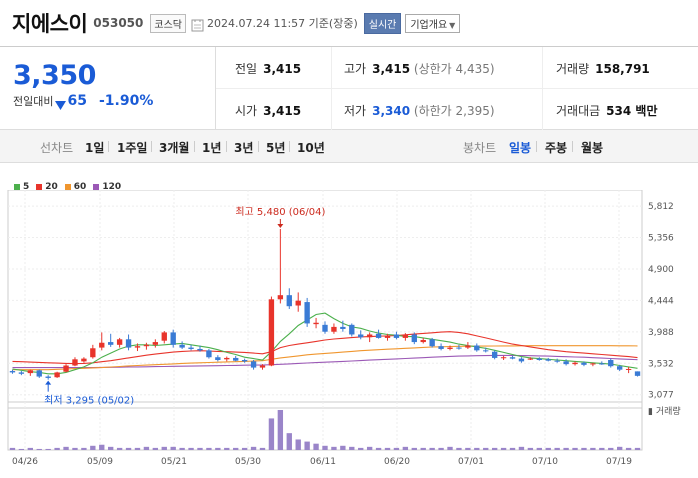 This screenshot has height=478, width=698. Describe the element at coordinates (632, 111) in the screenshot. I see `amount-value: 534 백만` at that location.